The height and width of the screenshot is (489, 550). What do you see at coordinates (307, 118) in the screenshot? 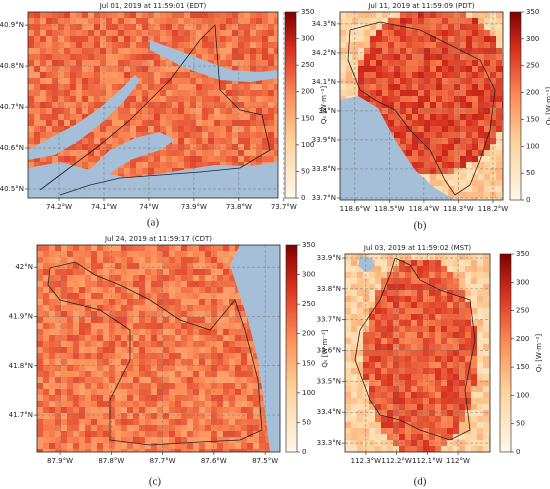
I see `colorbar-tick-label: 150` at bounding box center [307, 118].